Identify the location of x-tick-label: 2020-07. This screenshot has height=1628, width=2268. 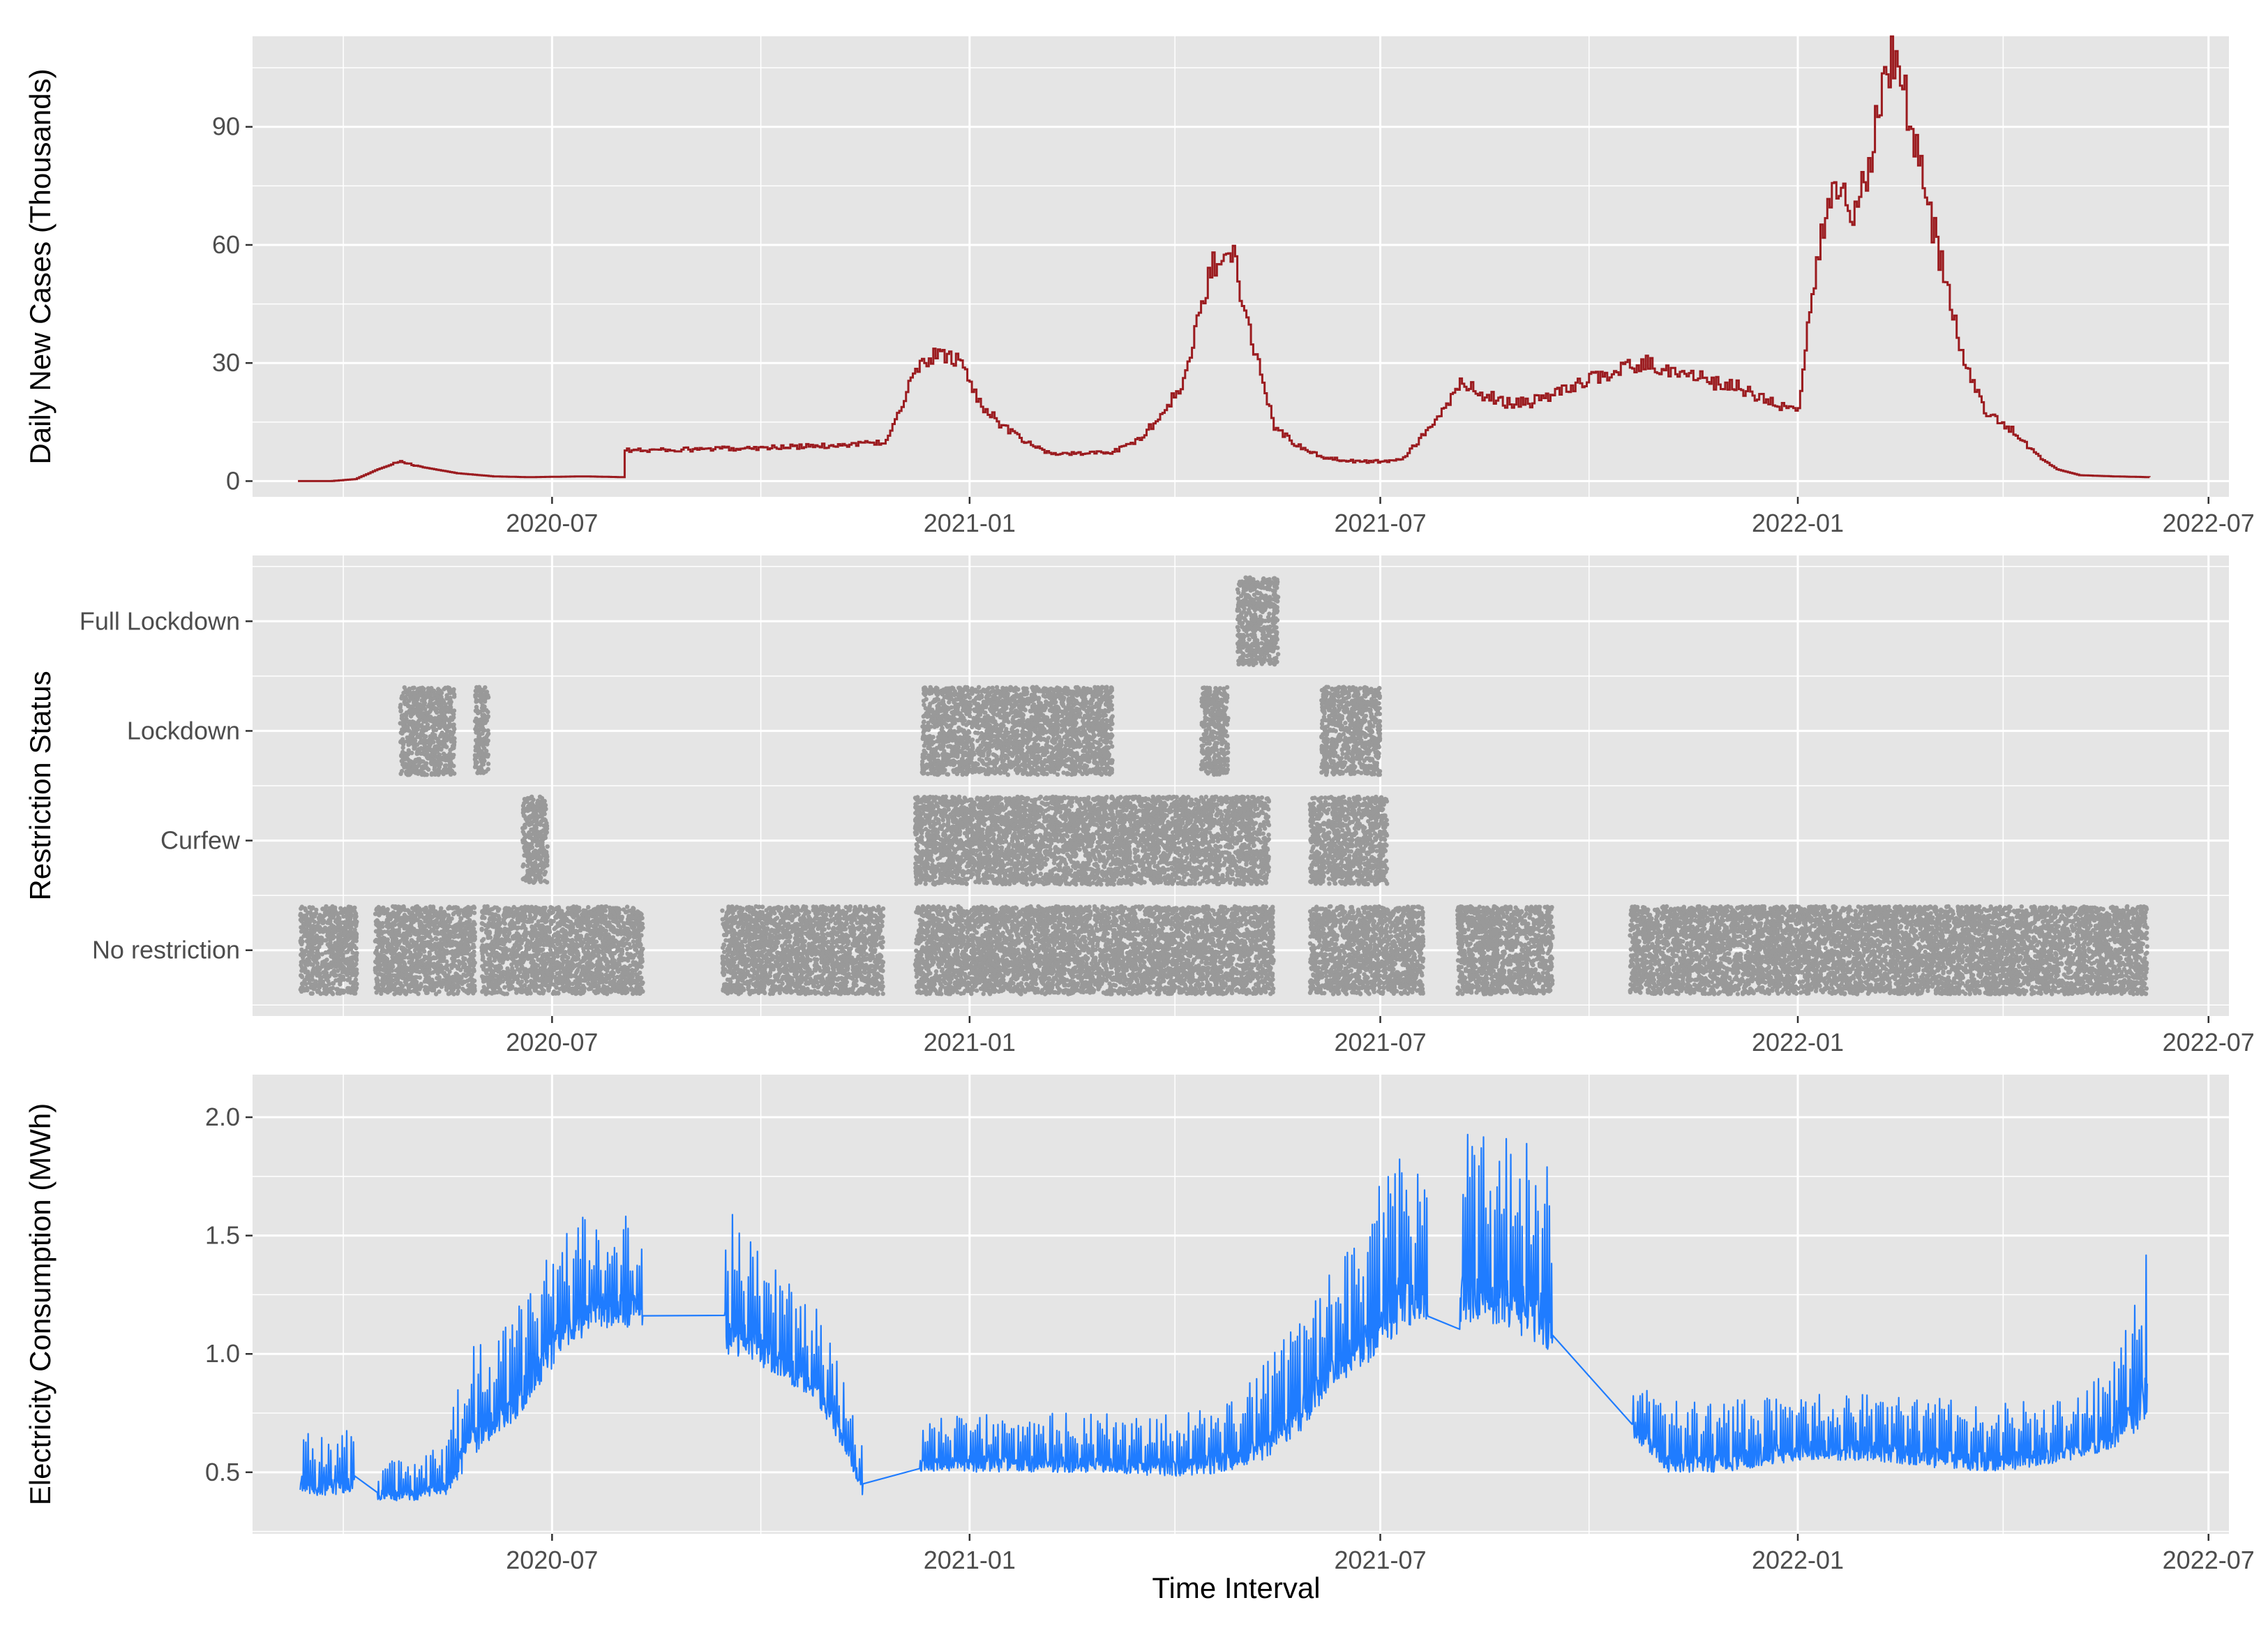
(552, 523).